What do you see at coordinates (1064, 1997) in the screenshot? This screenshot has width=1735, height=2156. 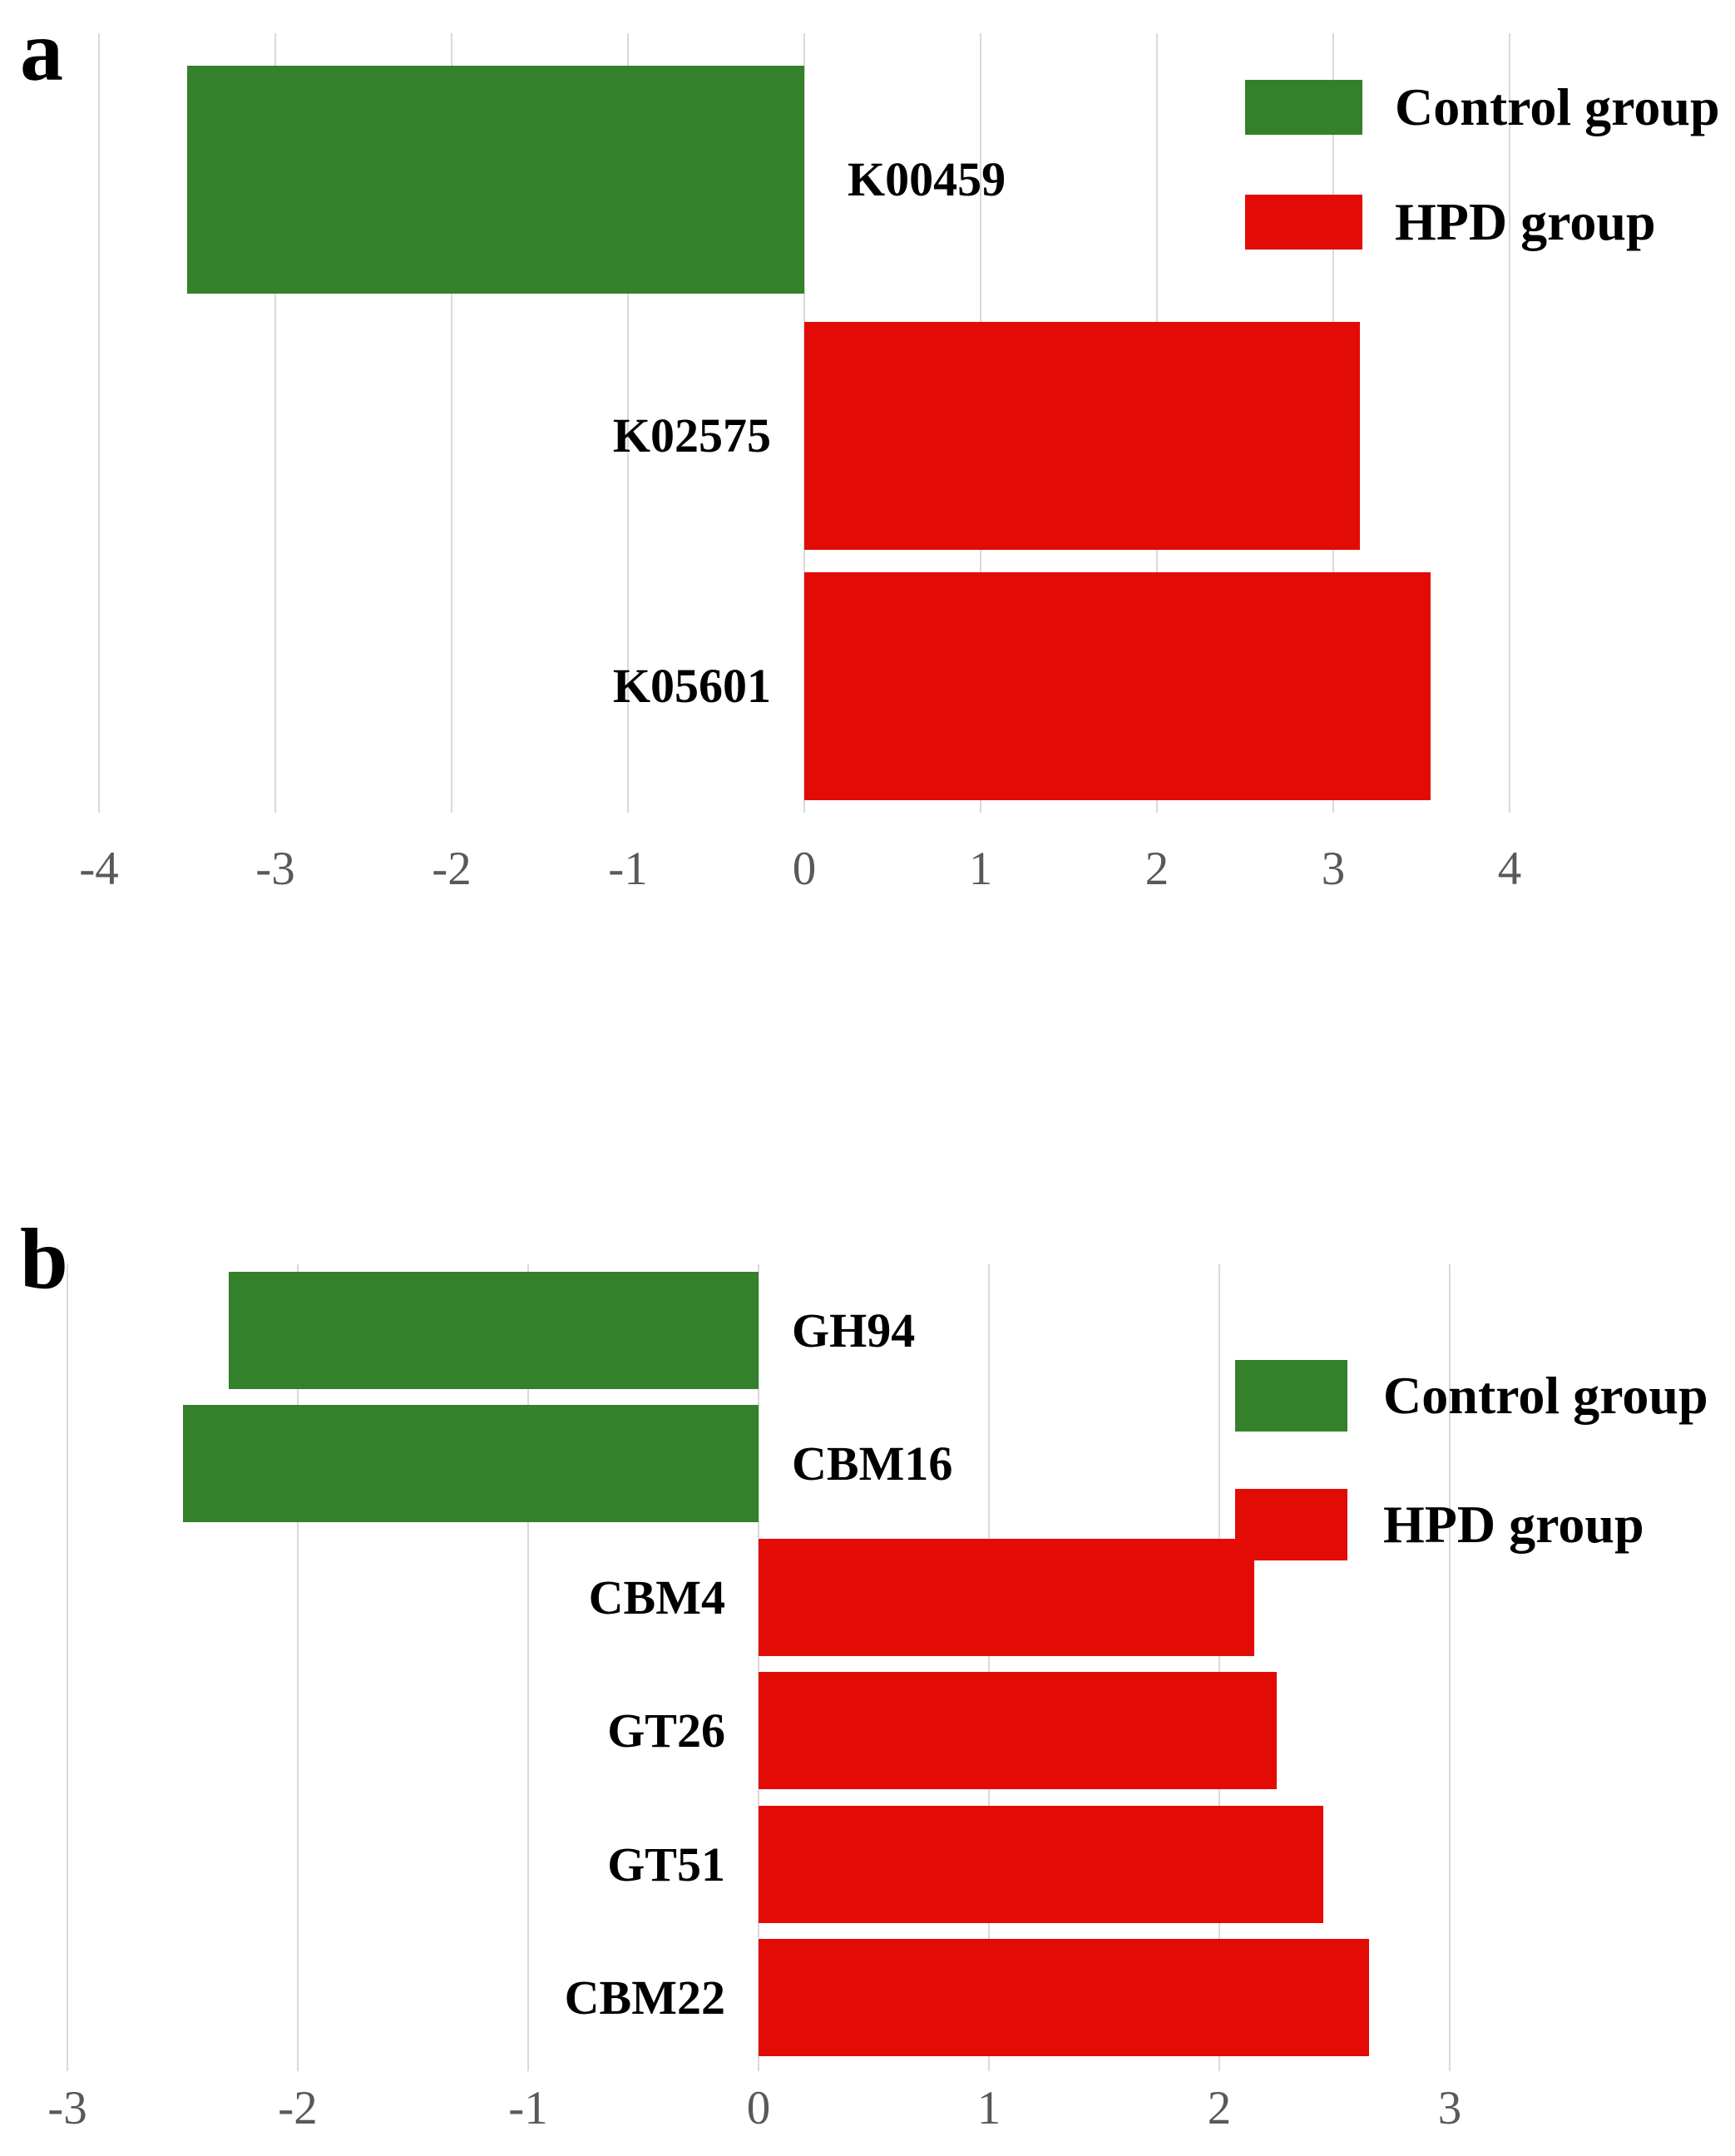 I see `bar-cbm22` at bounding box center [1064, 1997].